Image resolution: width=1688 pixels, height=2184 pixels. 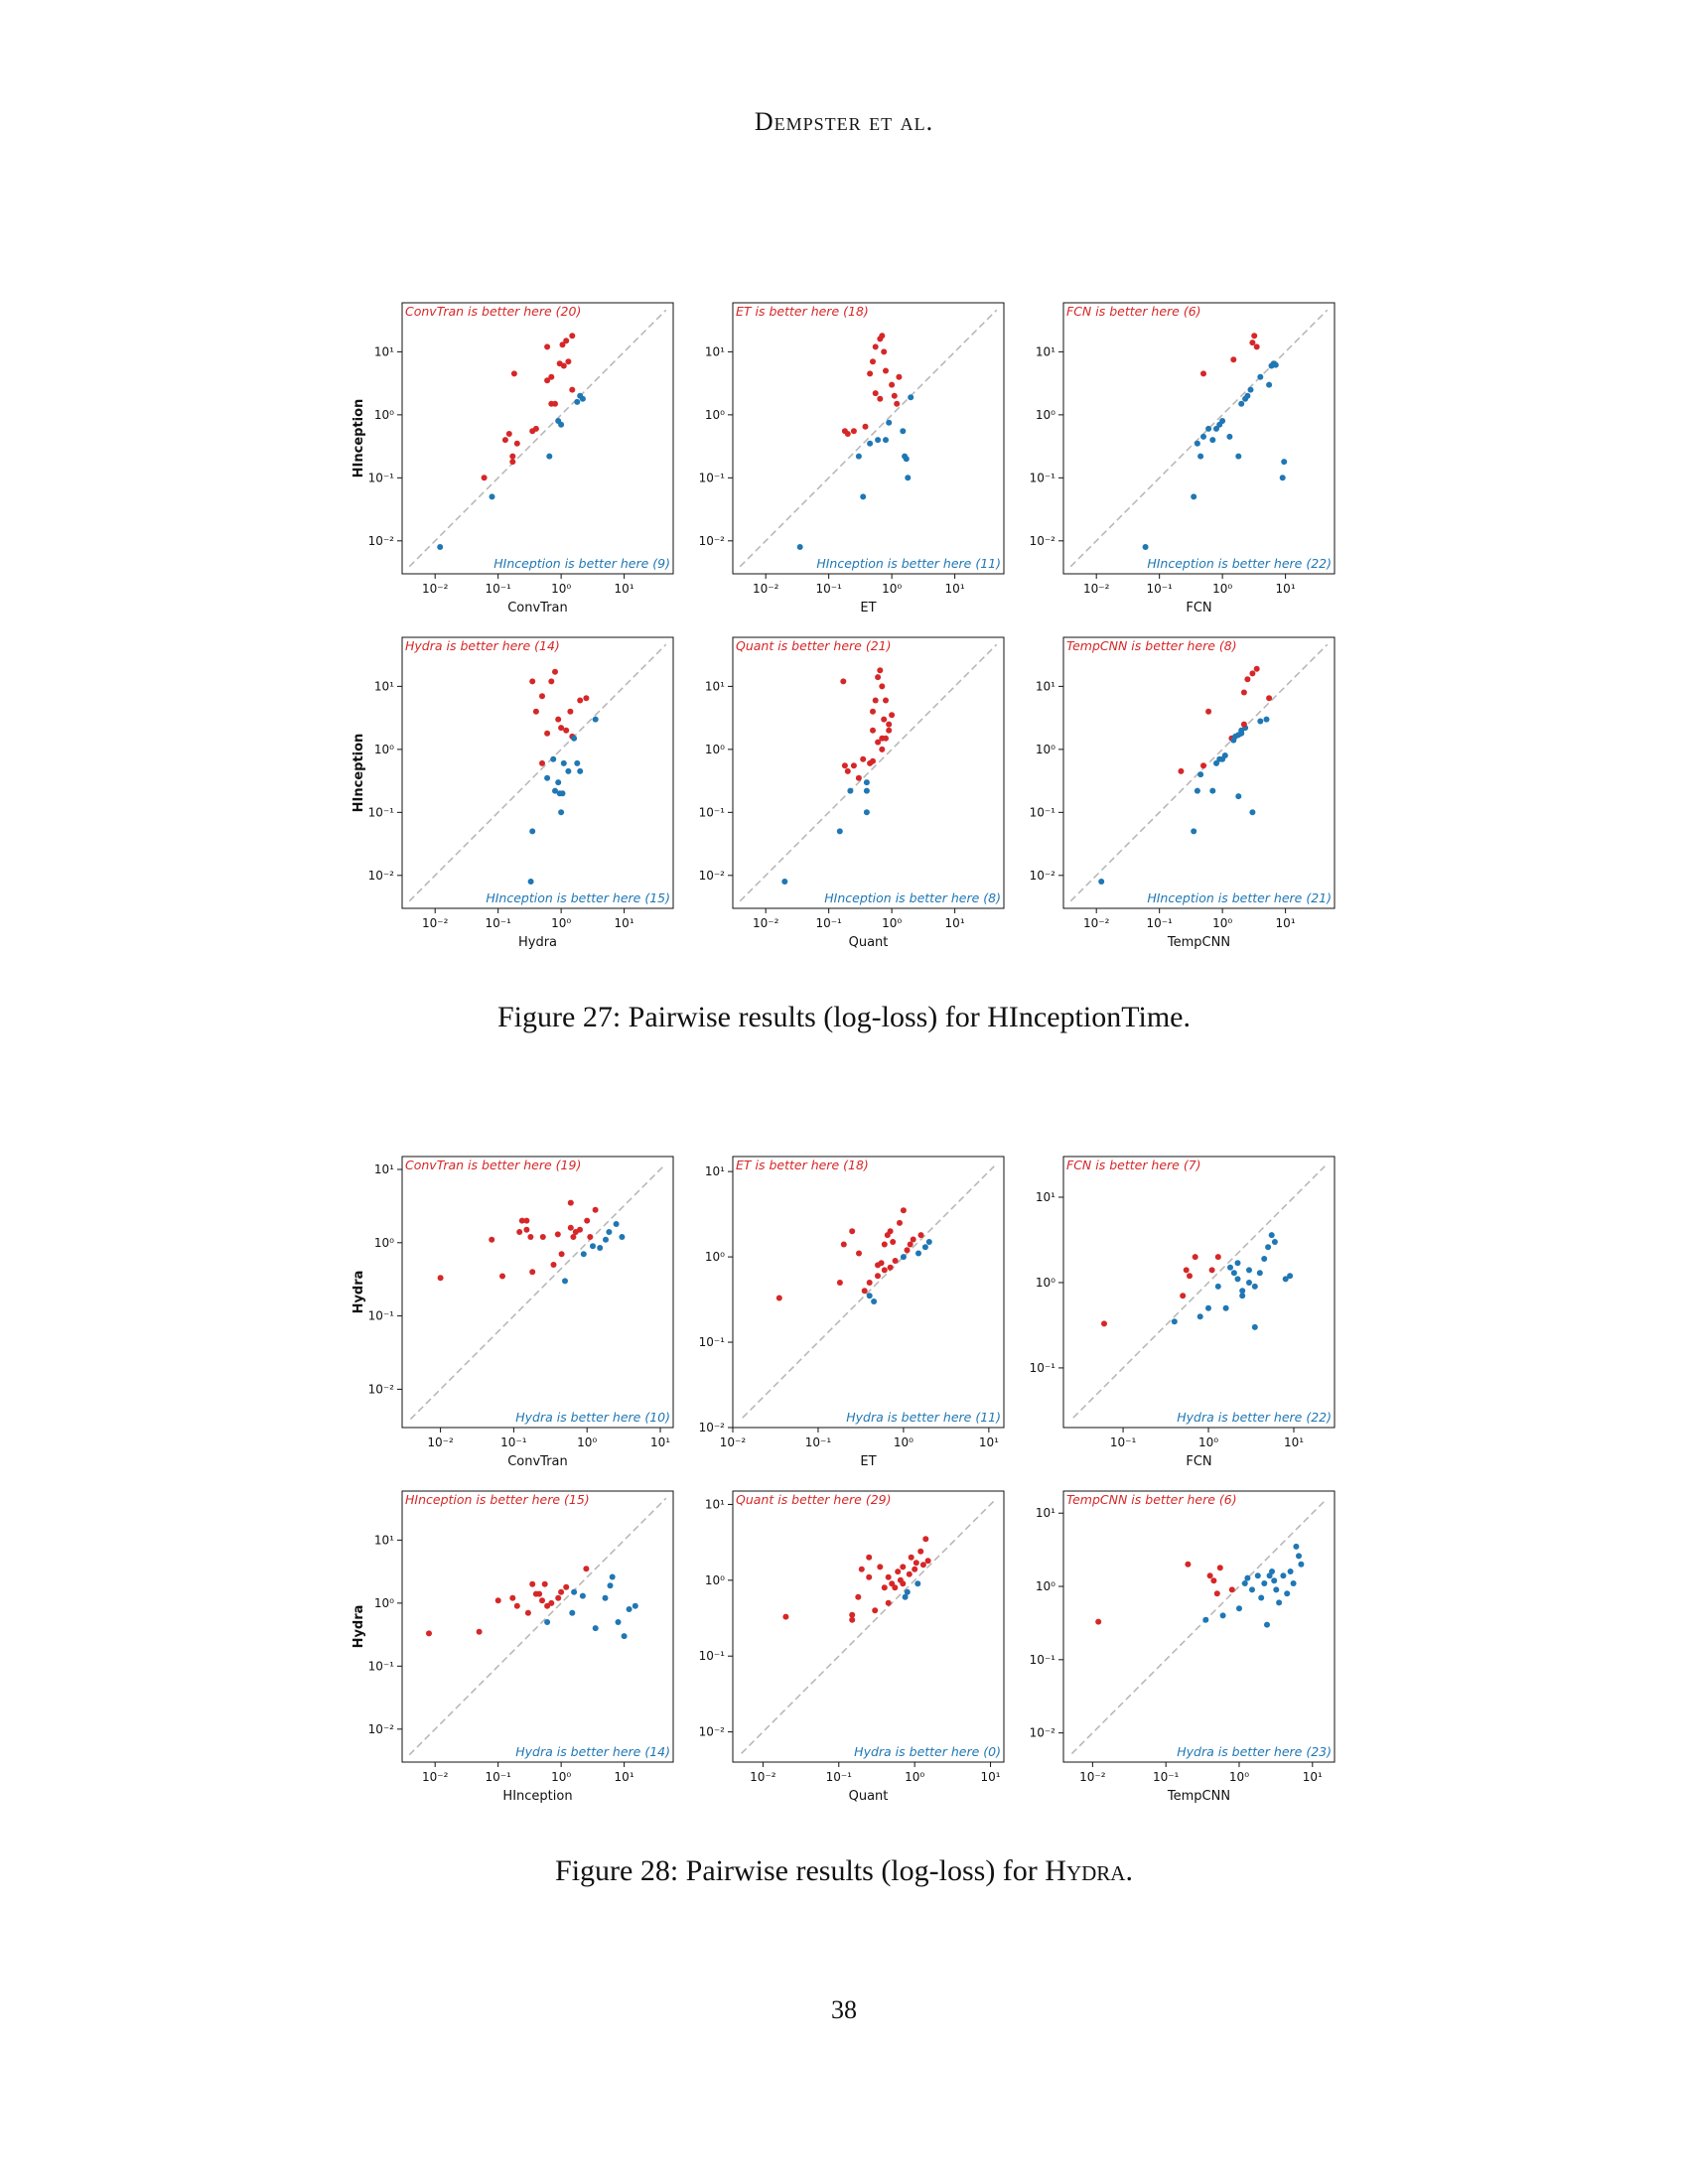 I want to click on x-axis-label: ET, so click(x=868, y=608).